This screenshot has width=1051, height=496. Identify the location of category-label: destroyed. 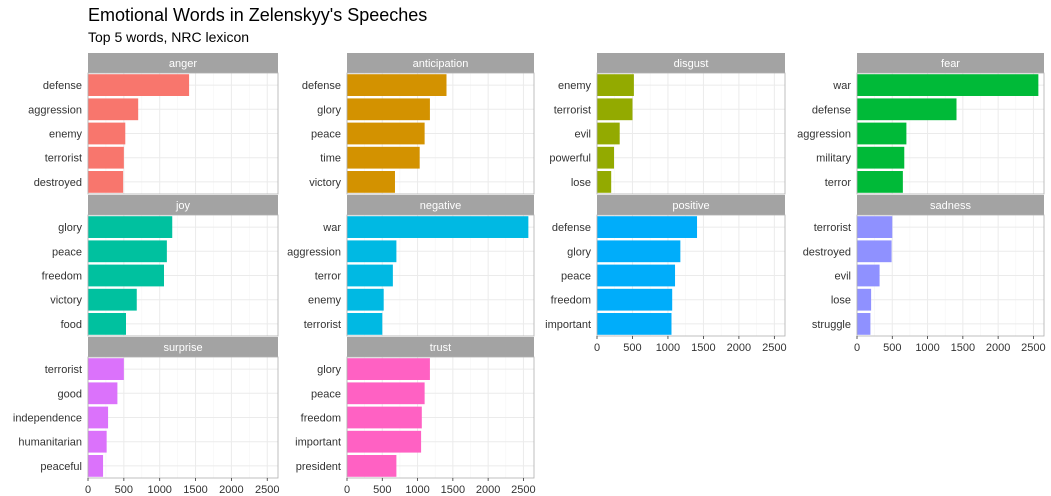
(58, 183).